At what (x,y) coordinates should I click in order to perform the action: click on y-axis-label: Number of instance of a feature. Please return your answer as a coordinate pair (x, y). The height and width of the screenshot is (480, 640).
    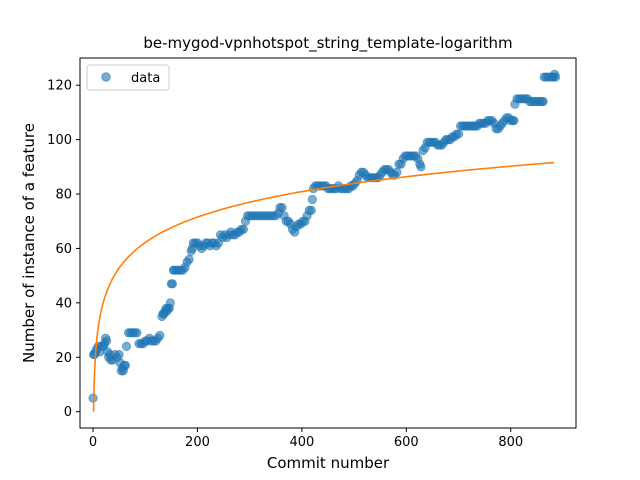
    Looking at the image, I should click on (29, 243).